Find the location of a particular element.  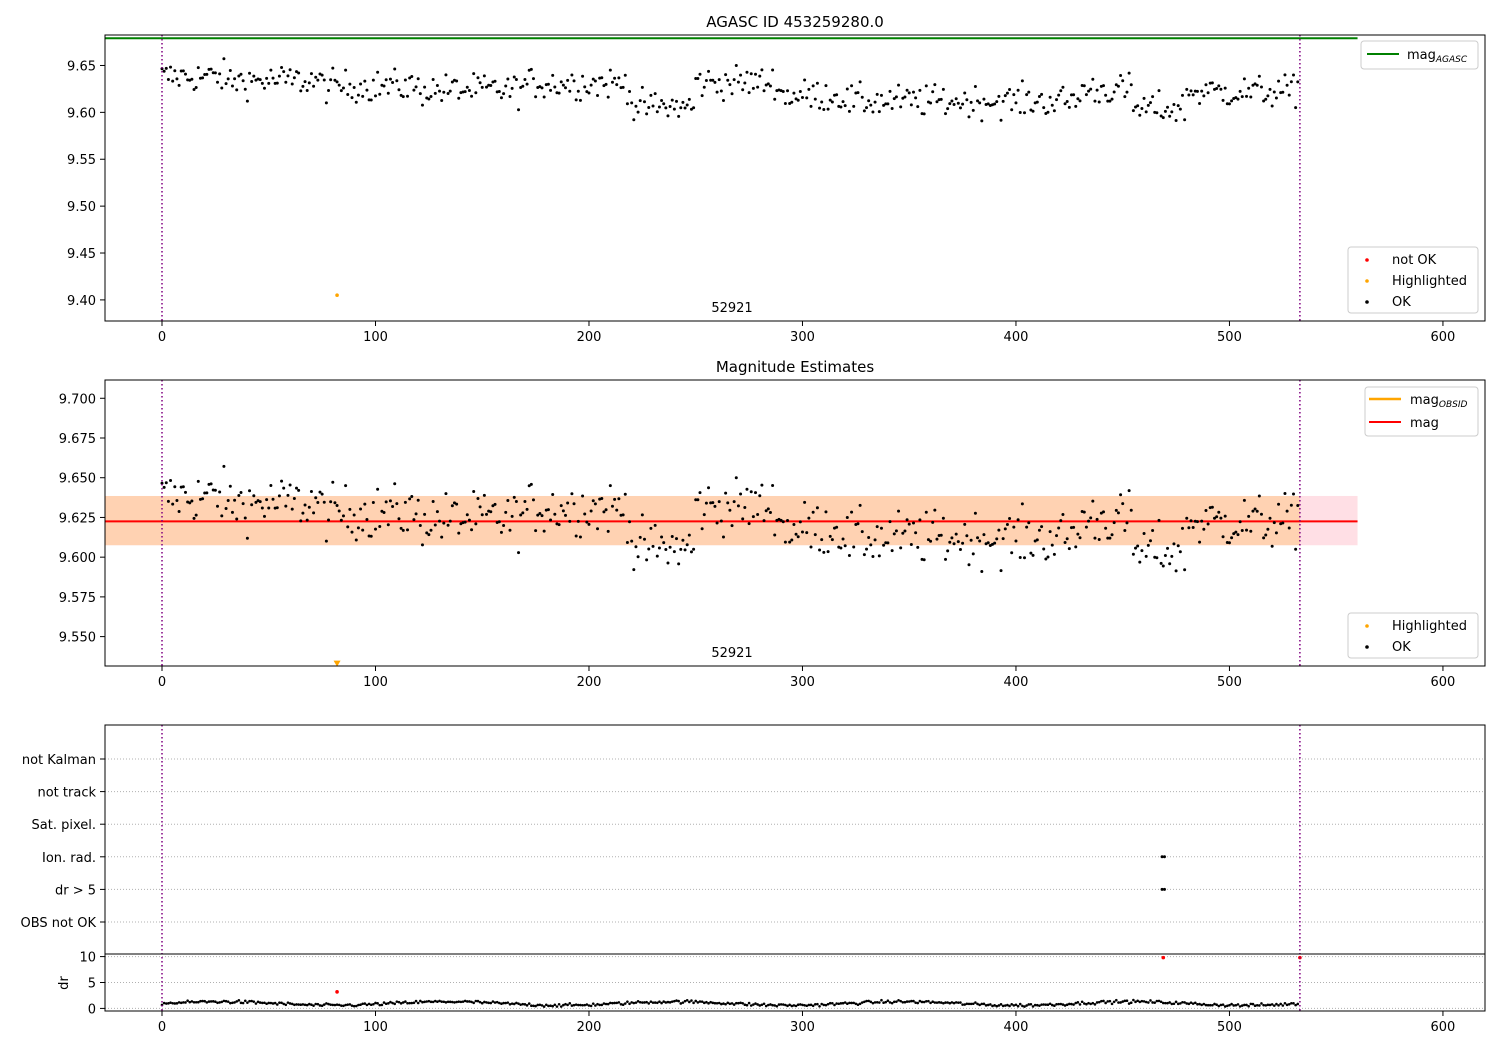

flag-point is located at coordinates (1164, 857).